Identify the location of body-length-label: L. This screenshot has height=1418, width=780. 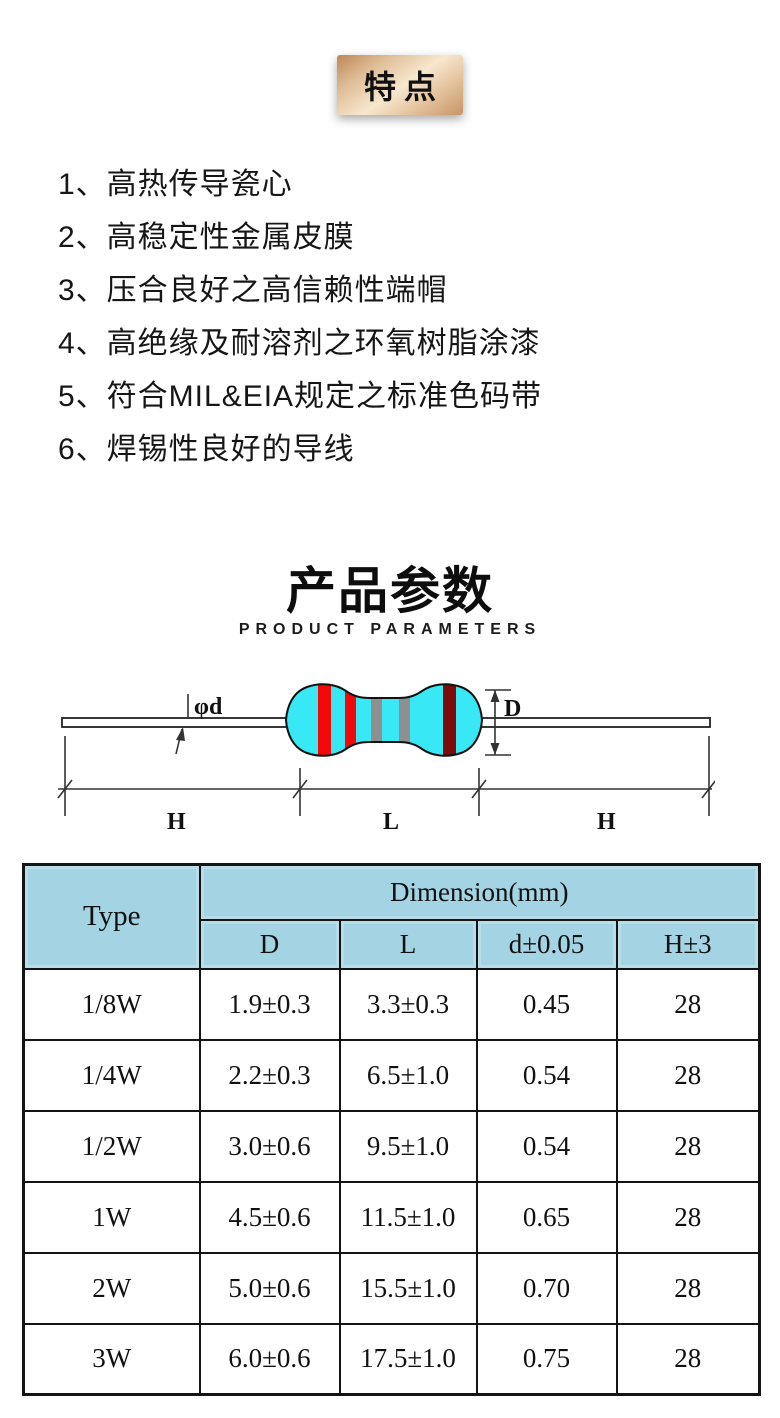
(391, 822).